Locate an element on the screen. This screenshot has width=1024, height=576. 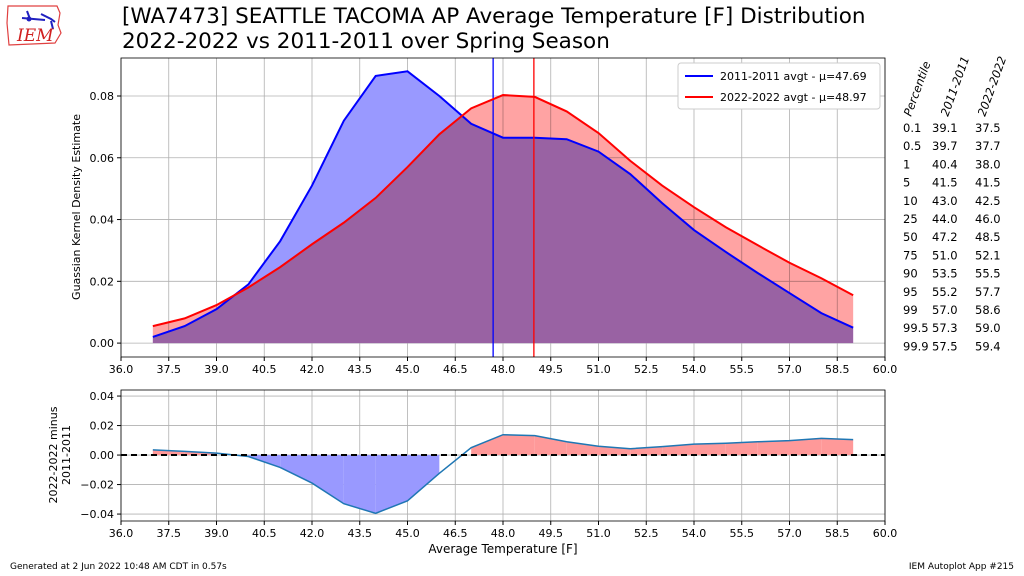
table-header: Percentile is located at coordinates (917, 88).